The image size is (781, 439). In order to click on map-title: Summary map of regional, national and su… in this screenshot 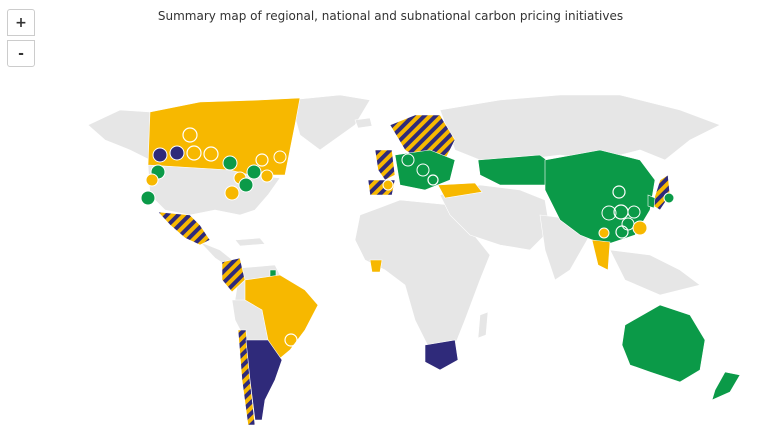, I will do `click(390, 16)`.